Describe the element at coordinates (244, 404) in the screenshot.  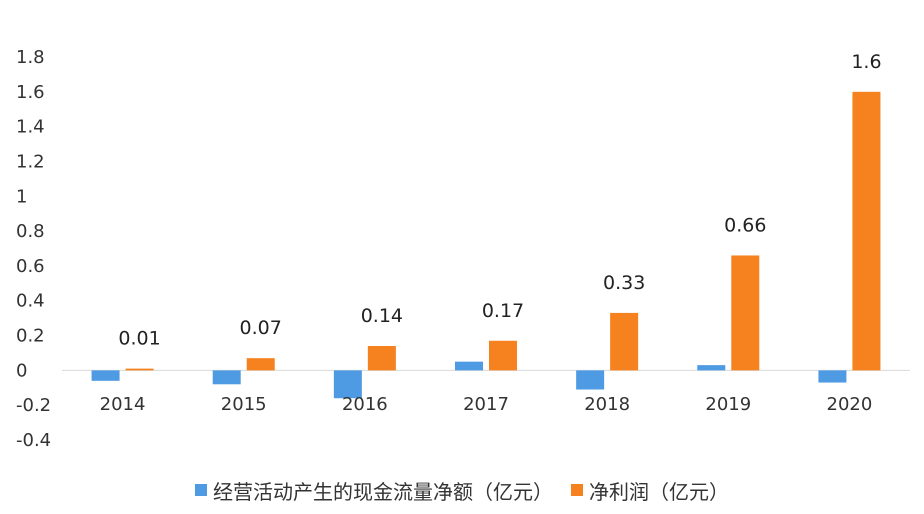
I see `x-tick-label: 2015` at that location.